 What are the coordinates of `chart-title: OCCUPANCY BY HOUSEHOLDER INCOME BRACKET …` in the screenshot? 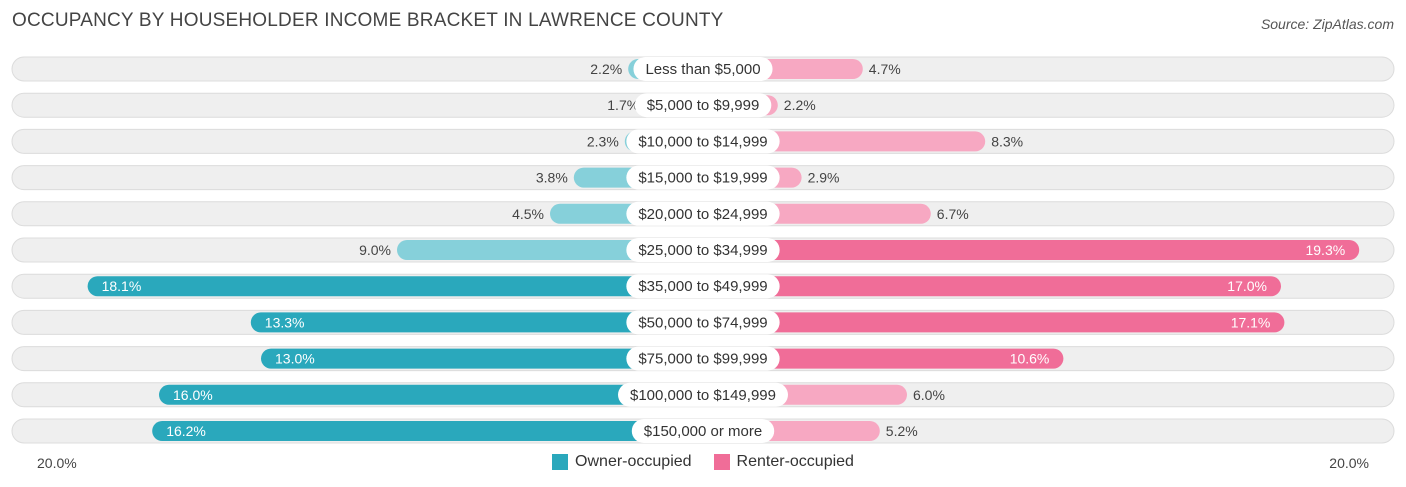 It's located at (368, 20).